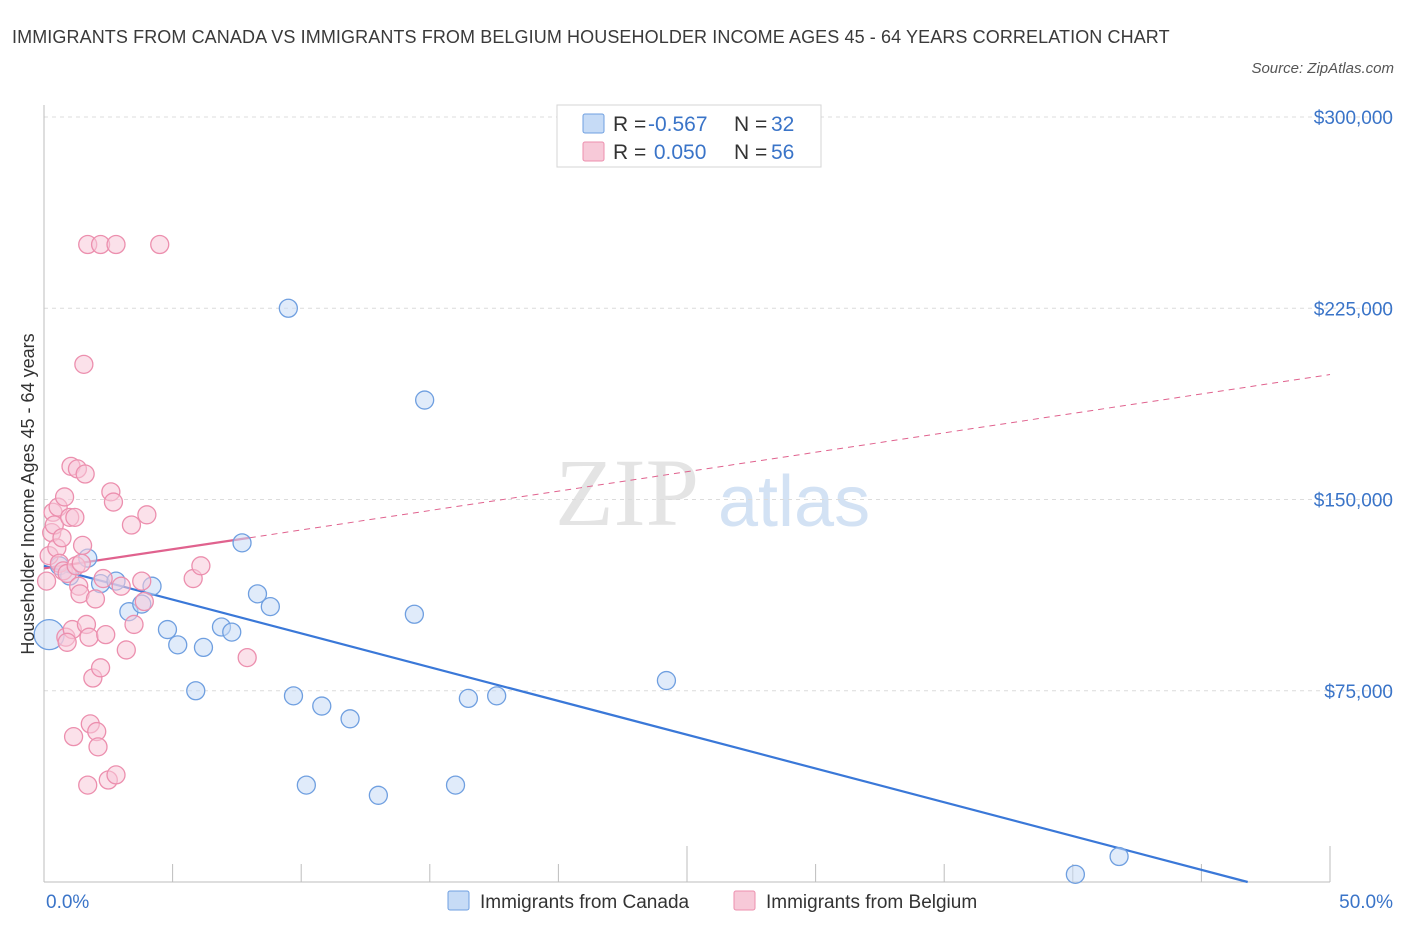  I want to click on series-legend-swatch-belgium, so click(744, 900).